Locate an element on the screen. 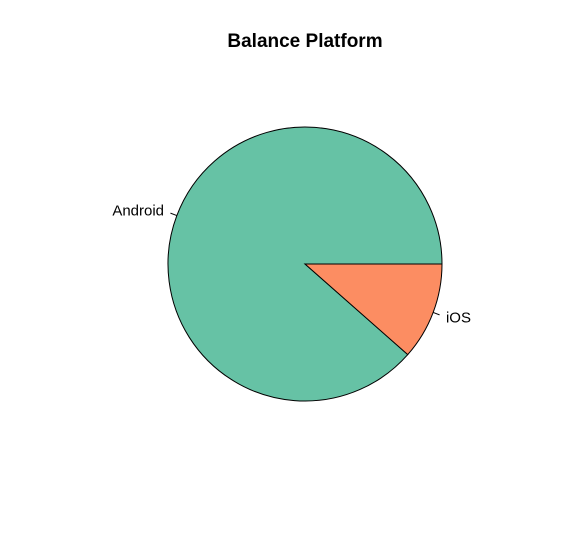 The width and height of the screenshot is (572, 548). chart-title: Balance Platform is located at coordinates (304, 41).